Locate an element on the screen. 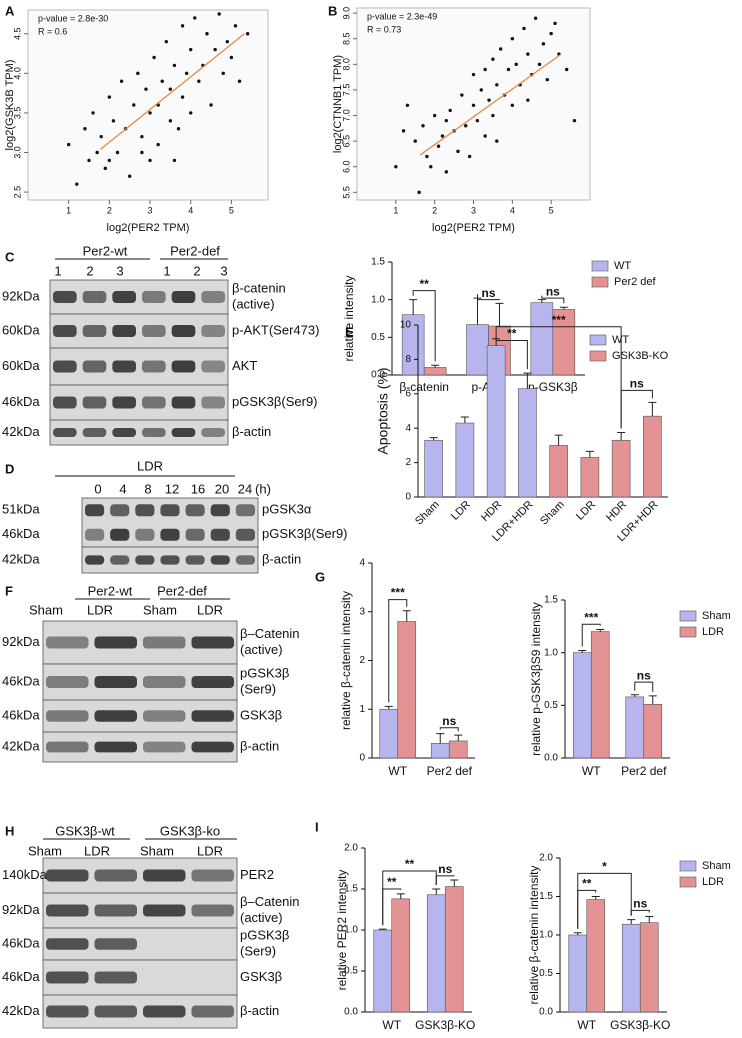  y-tick-label: 4.5 is located at coordinates (17, 33).